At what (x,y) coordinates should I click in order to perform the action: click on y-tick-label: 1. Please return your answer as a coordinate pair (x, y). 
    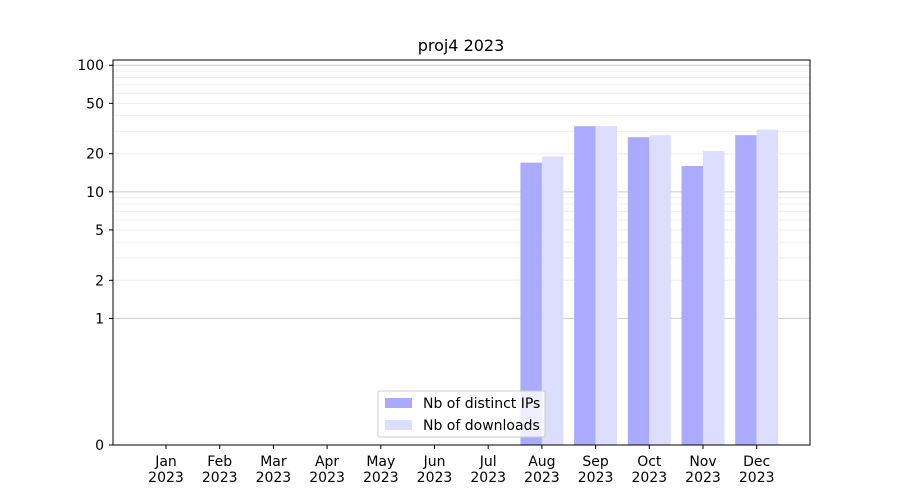
    Looking at the image, I should click on (99, 319).